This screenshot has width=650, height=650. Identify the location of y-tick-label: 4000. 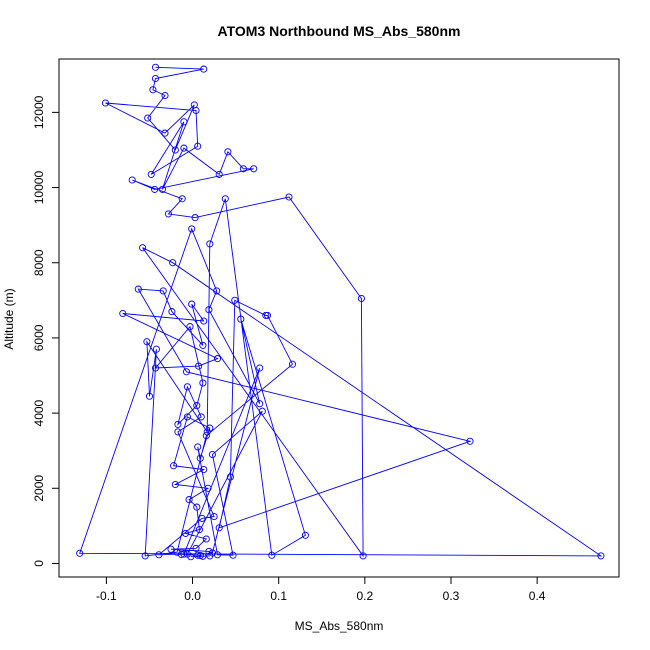
(39, 412).